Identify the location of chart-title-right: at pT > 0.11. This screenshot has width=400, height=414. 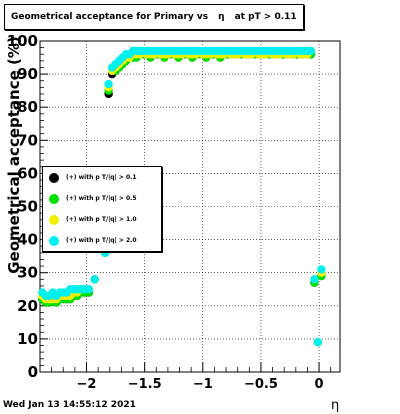
(265, 17).